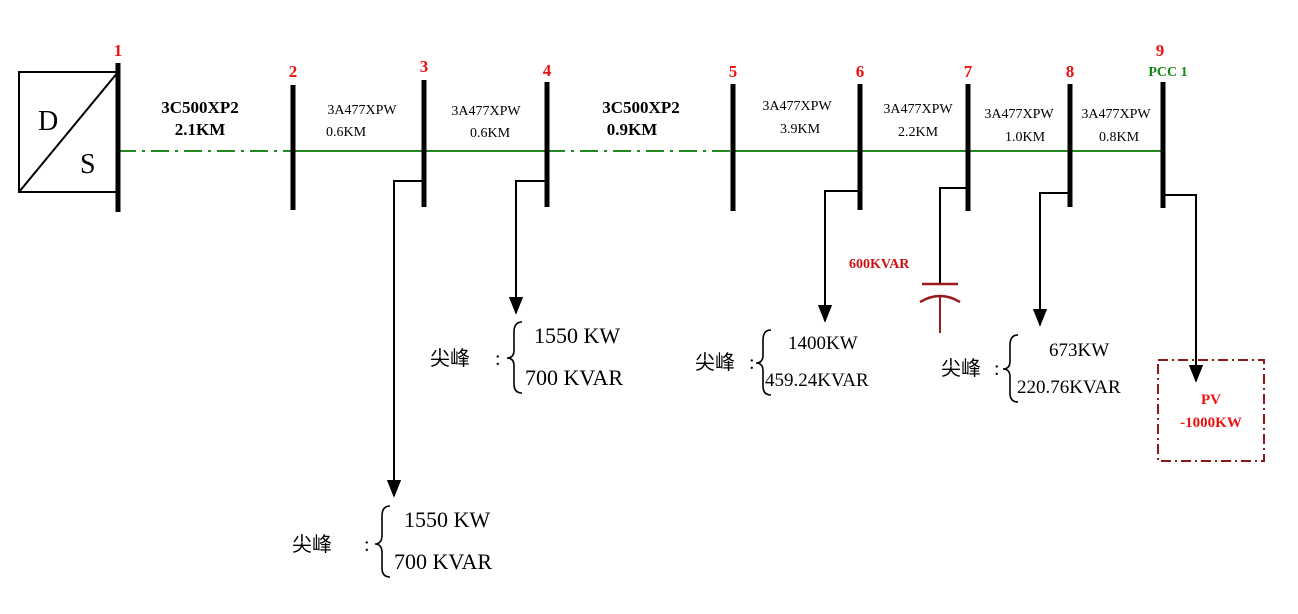 Image resolution: width=1298 pixels, height=614 pixels. Describe the element at coordinates (490, 133) in the screenshot. I see `segment-3-4-length: 0.6KM` at that location.